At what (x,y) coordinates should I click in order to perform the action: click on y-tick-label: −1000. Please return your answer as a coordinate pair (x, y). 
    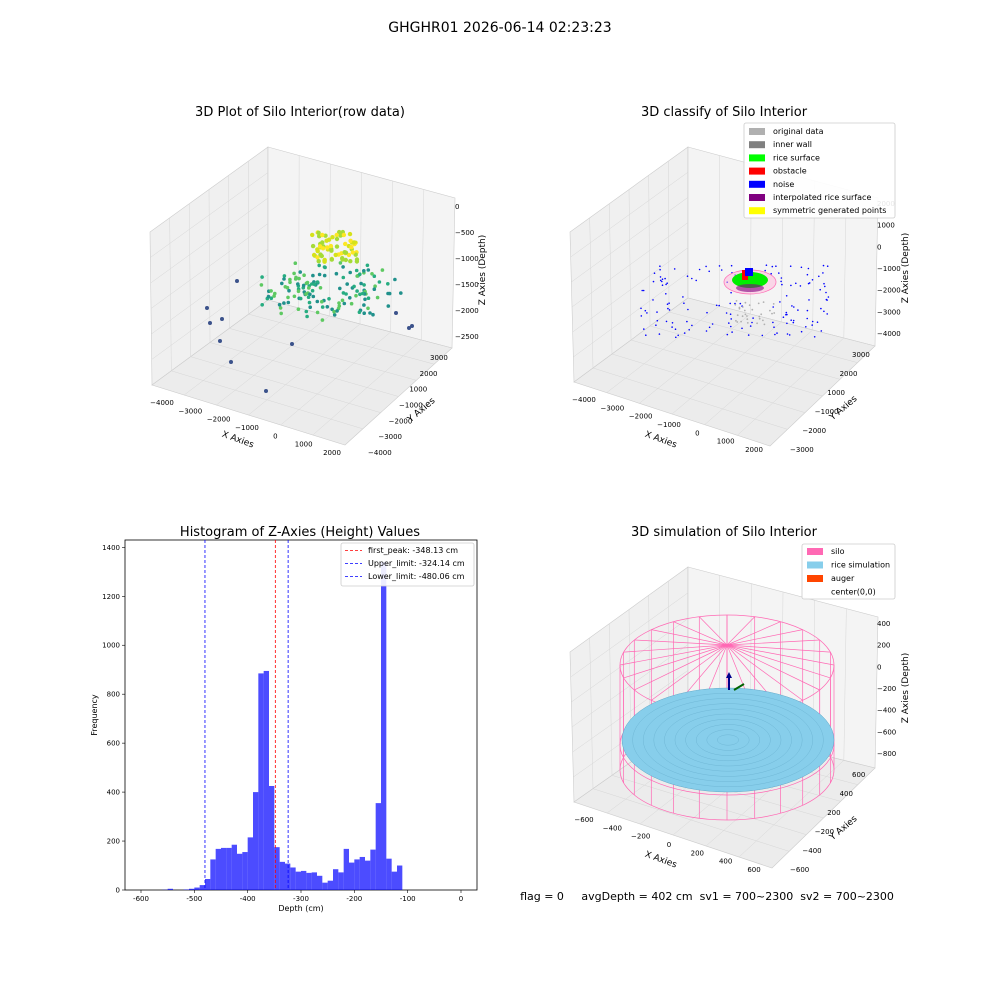
    Looking at the image, I should click on (411, 406).